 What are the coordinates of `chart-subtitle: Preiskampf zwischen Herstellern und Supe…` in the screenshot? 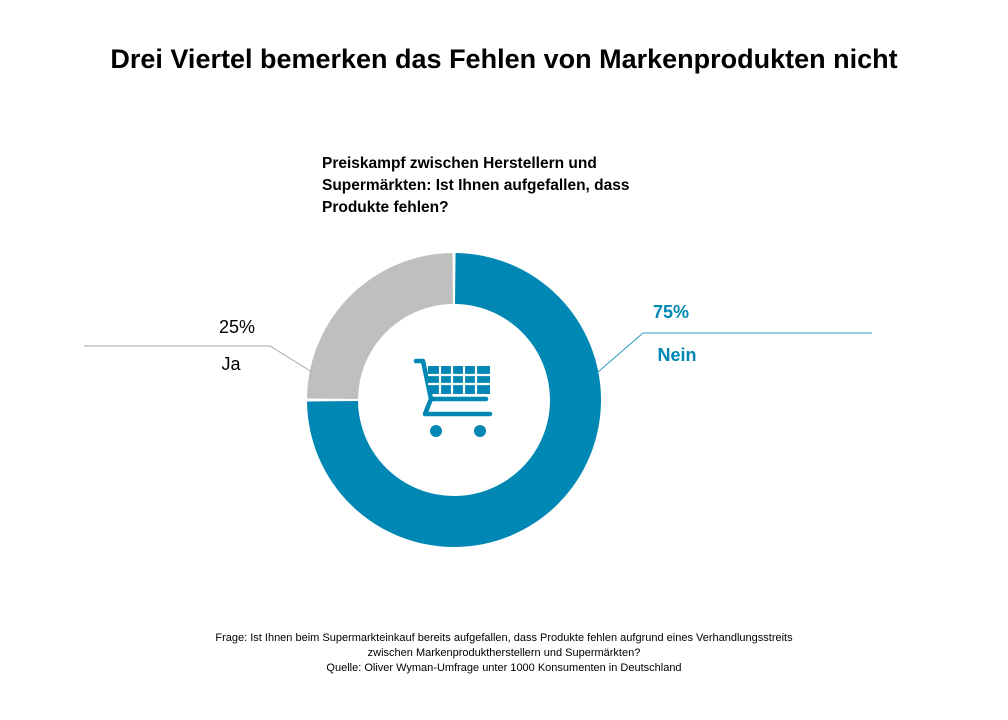 It's located at (476, 185).